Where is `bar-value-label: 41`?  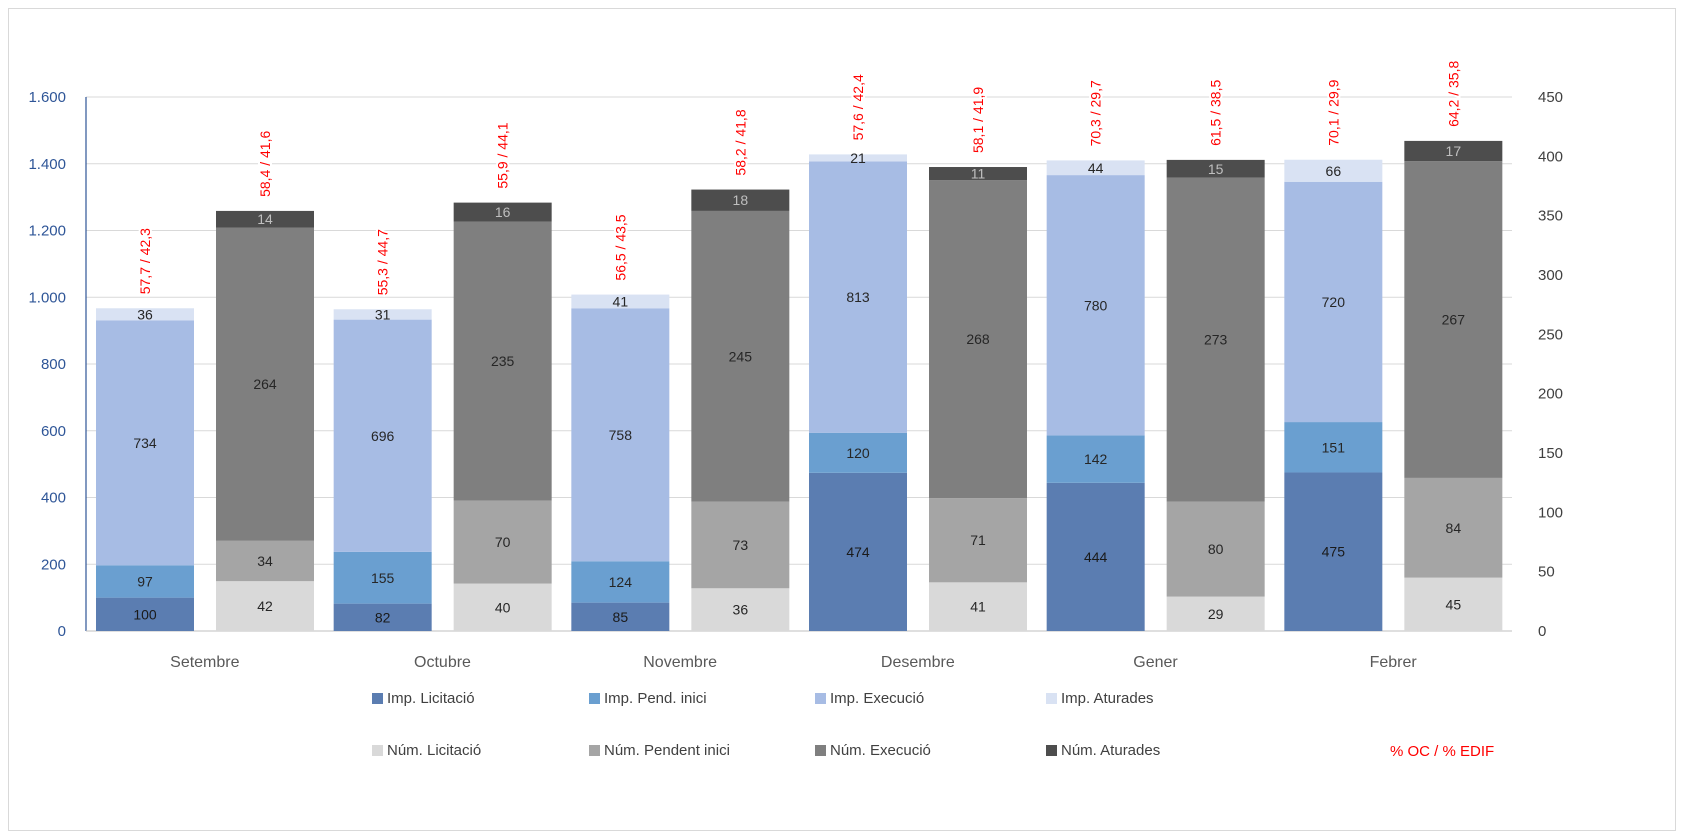
bar-value-label: 41 is located at coordinates (978, 607).